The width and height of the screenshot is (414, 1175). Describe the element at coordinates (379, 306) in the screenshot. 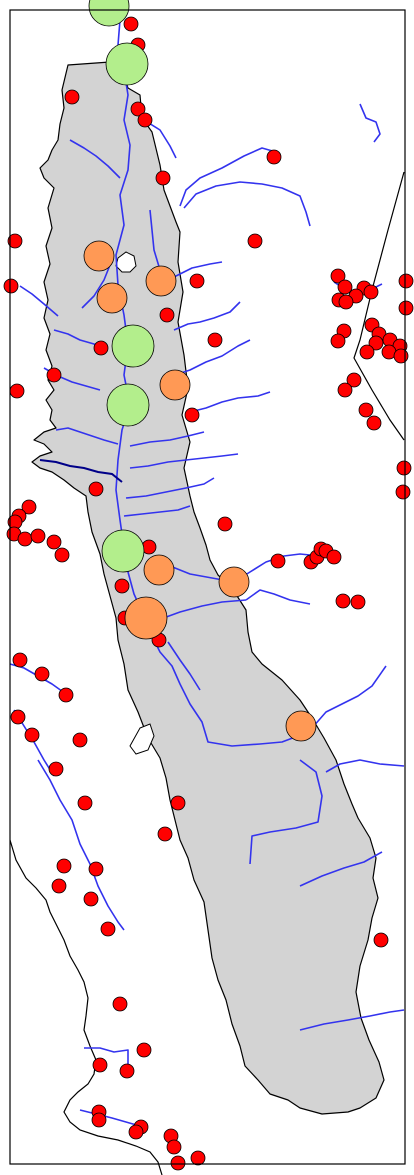

I see `border-line-east` at that location.